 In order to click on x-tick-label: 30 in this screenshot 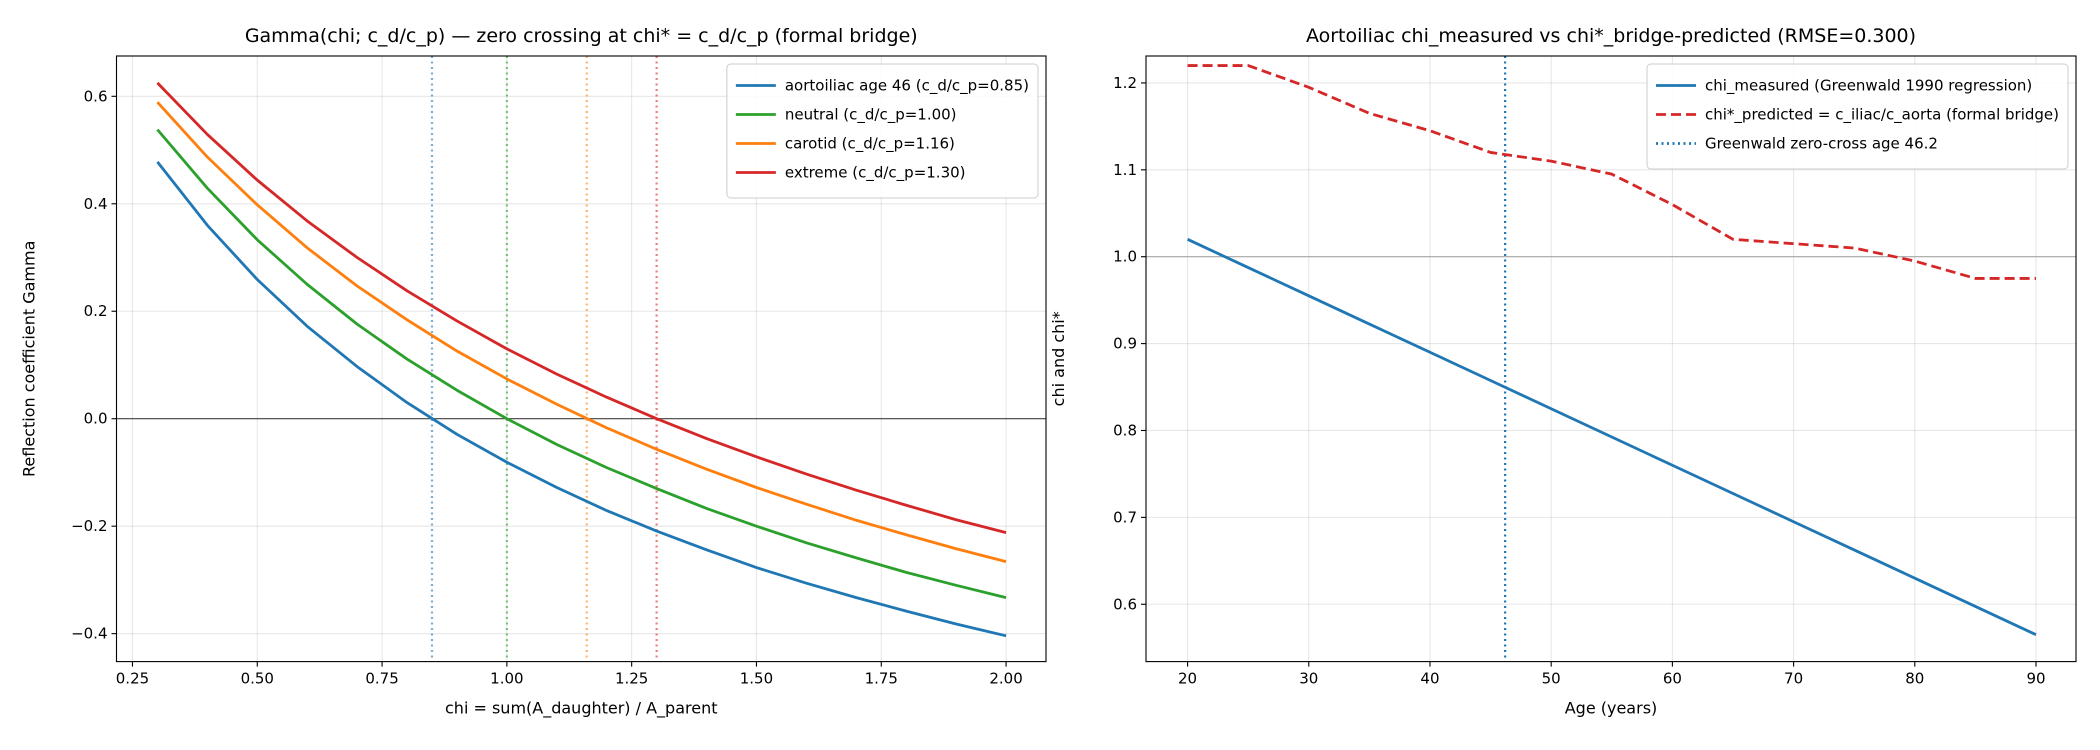, I will do `click(1308, 679)`.